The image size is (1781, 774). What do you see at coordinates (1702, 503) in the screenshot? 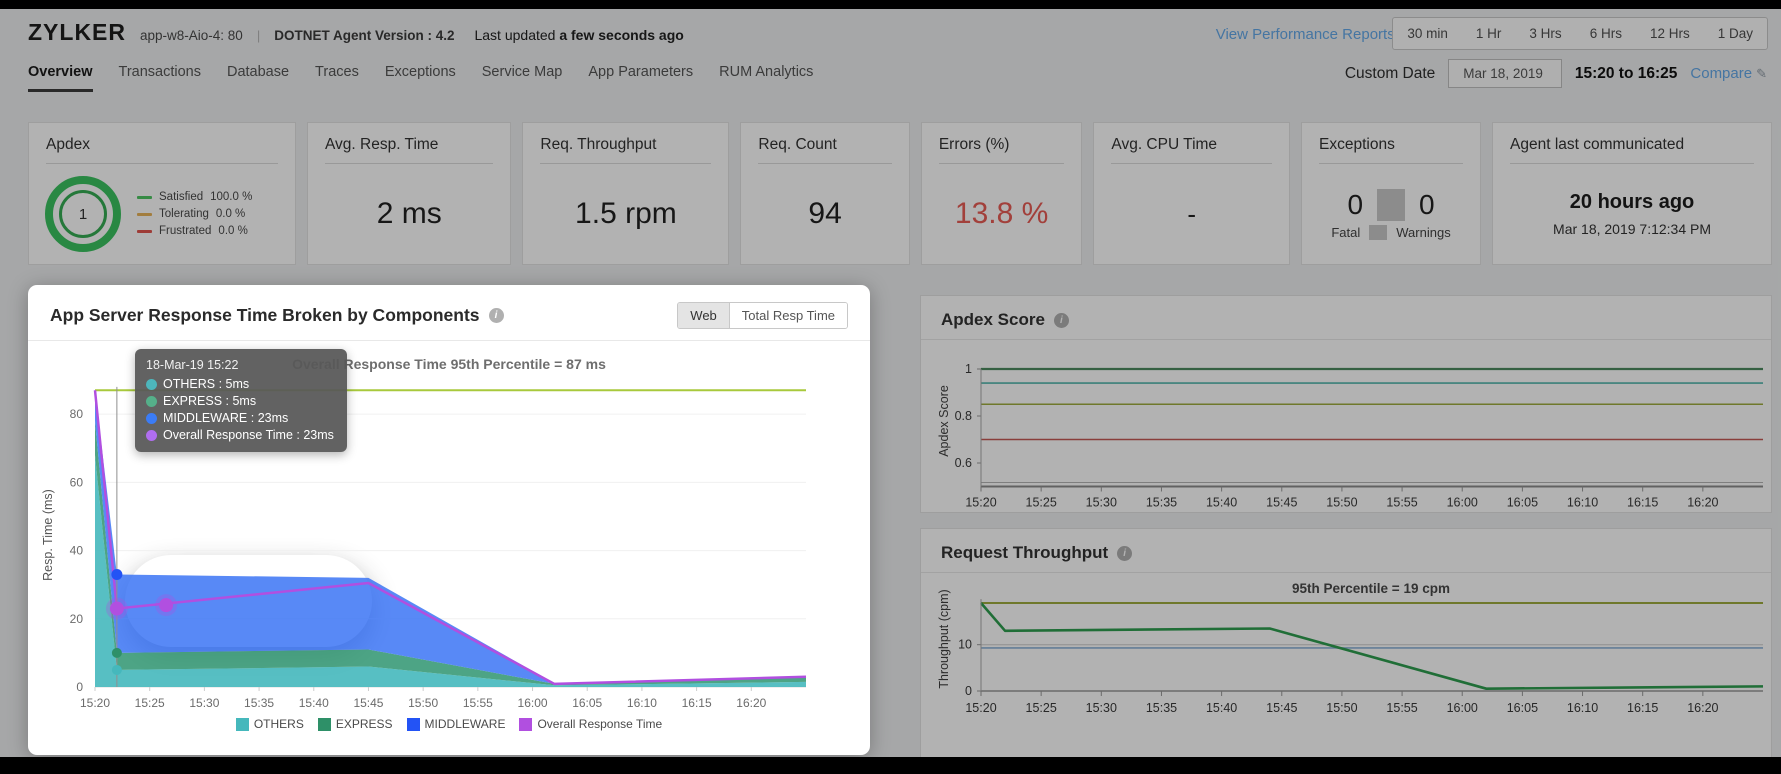
I see `svg-text: 16:20` at bounding box center [1702, 503].